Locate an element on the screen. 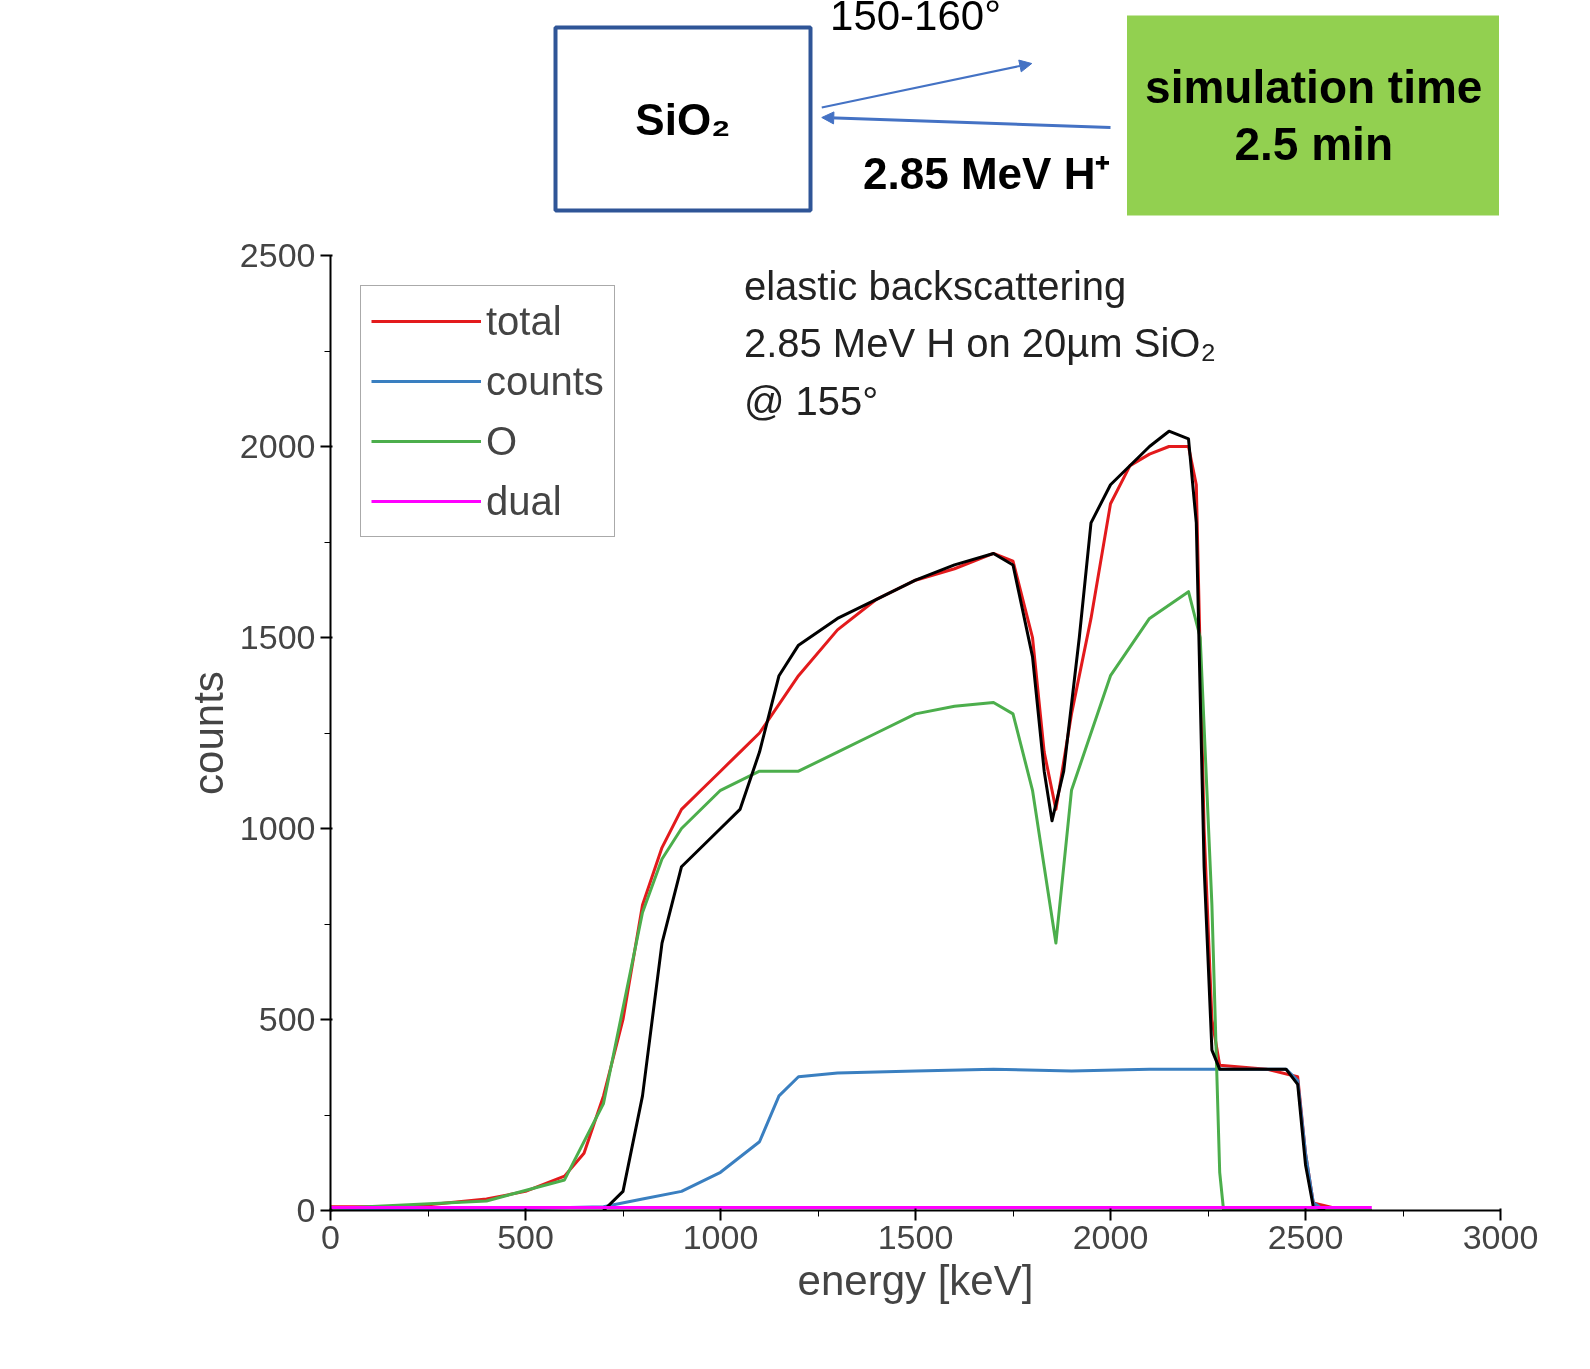 This screenshot has height=1369, width=1590. annotation: elastic backscattering 2.85 MeV H on 20µm SiO₂ @ 155° is located at coordinates (980, 343).